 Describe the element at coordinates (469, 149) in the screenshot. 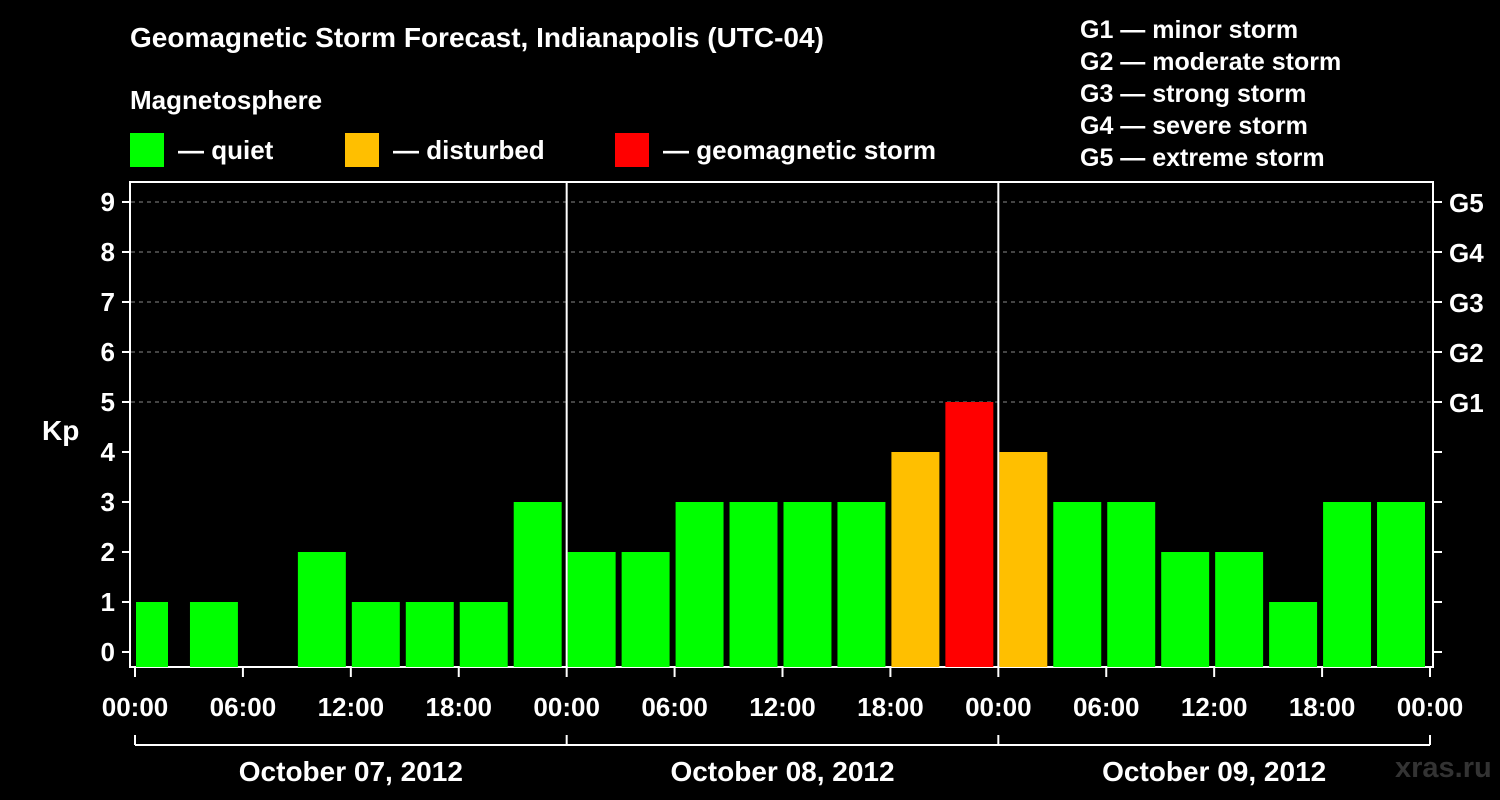

I see `legend-disturbed-label: — disturbed` at that location.